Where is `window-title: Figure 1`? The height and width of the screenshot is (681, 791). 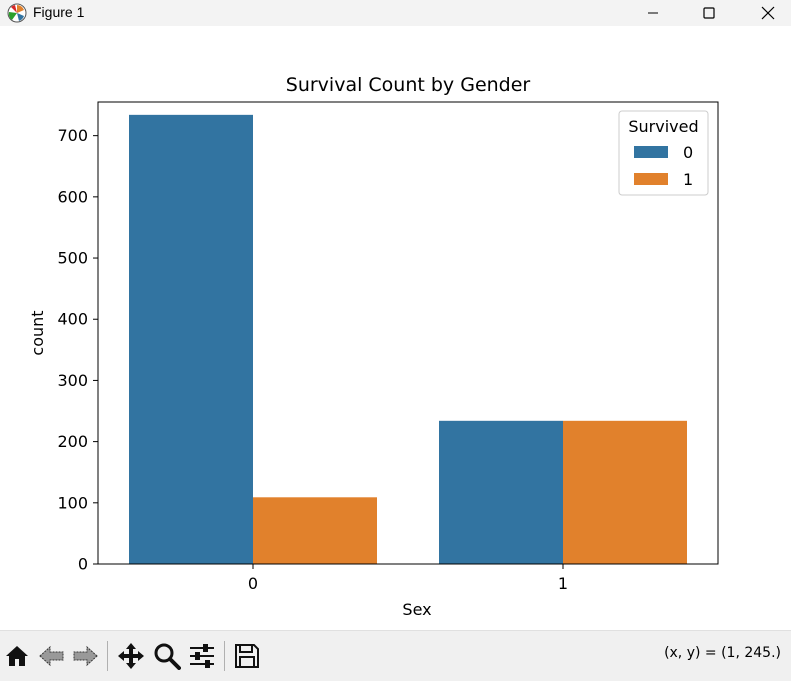 window-title: Figure 1 is located at coordinates (59, 12).